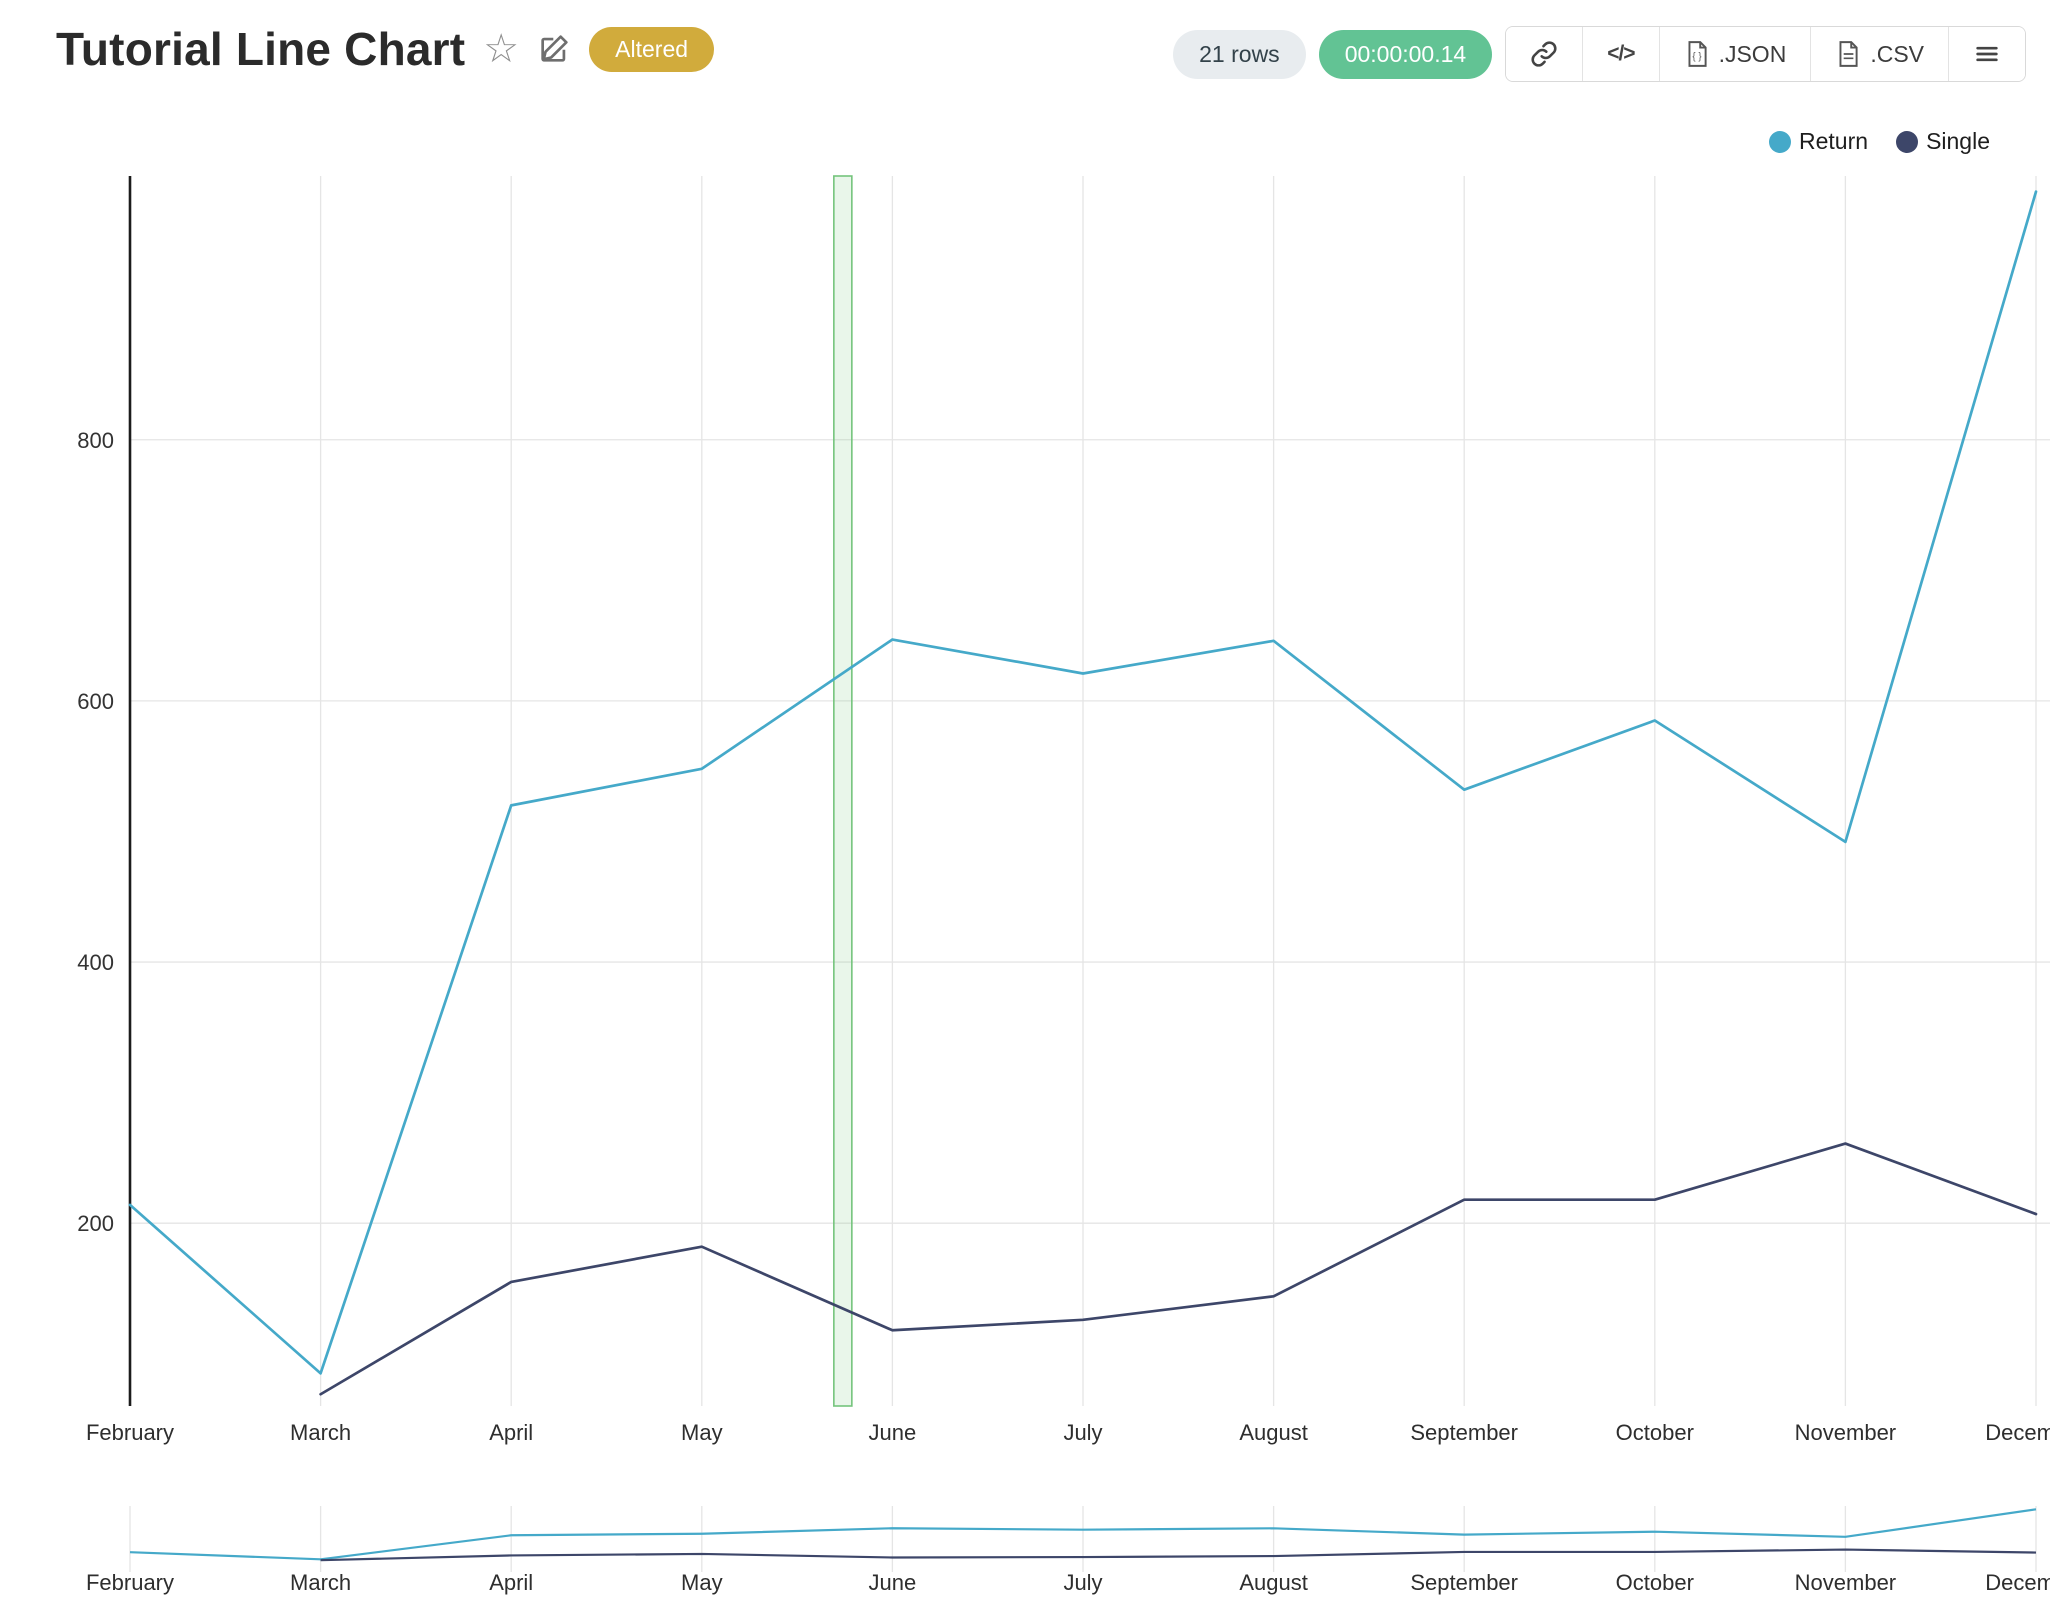 The width and height of the screenshot is (2050, 1598). I want to click on return-series-dot, so click(1780, 141).